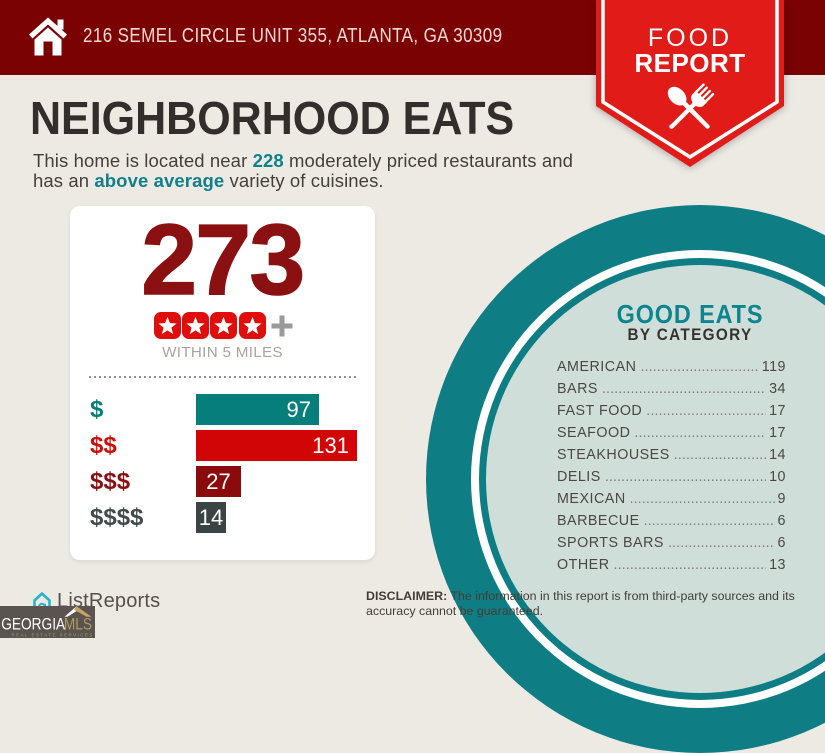 The width and height of the screenshot is (825, 753). Describe the element at coordinates (689, 63) in the screenshot. I see `svg-text: REPORT` at that location.